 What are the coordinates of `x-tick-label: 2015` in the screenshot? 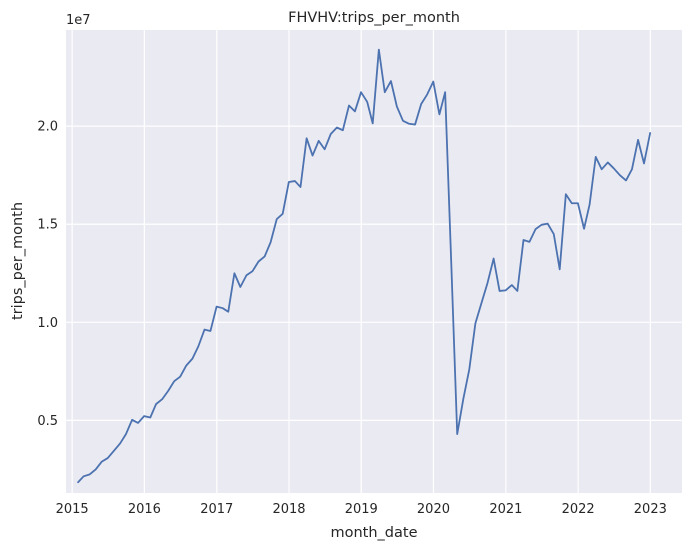 It's located at (72, 509).